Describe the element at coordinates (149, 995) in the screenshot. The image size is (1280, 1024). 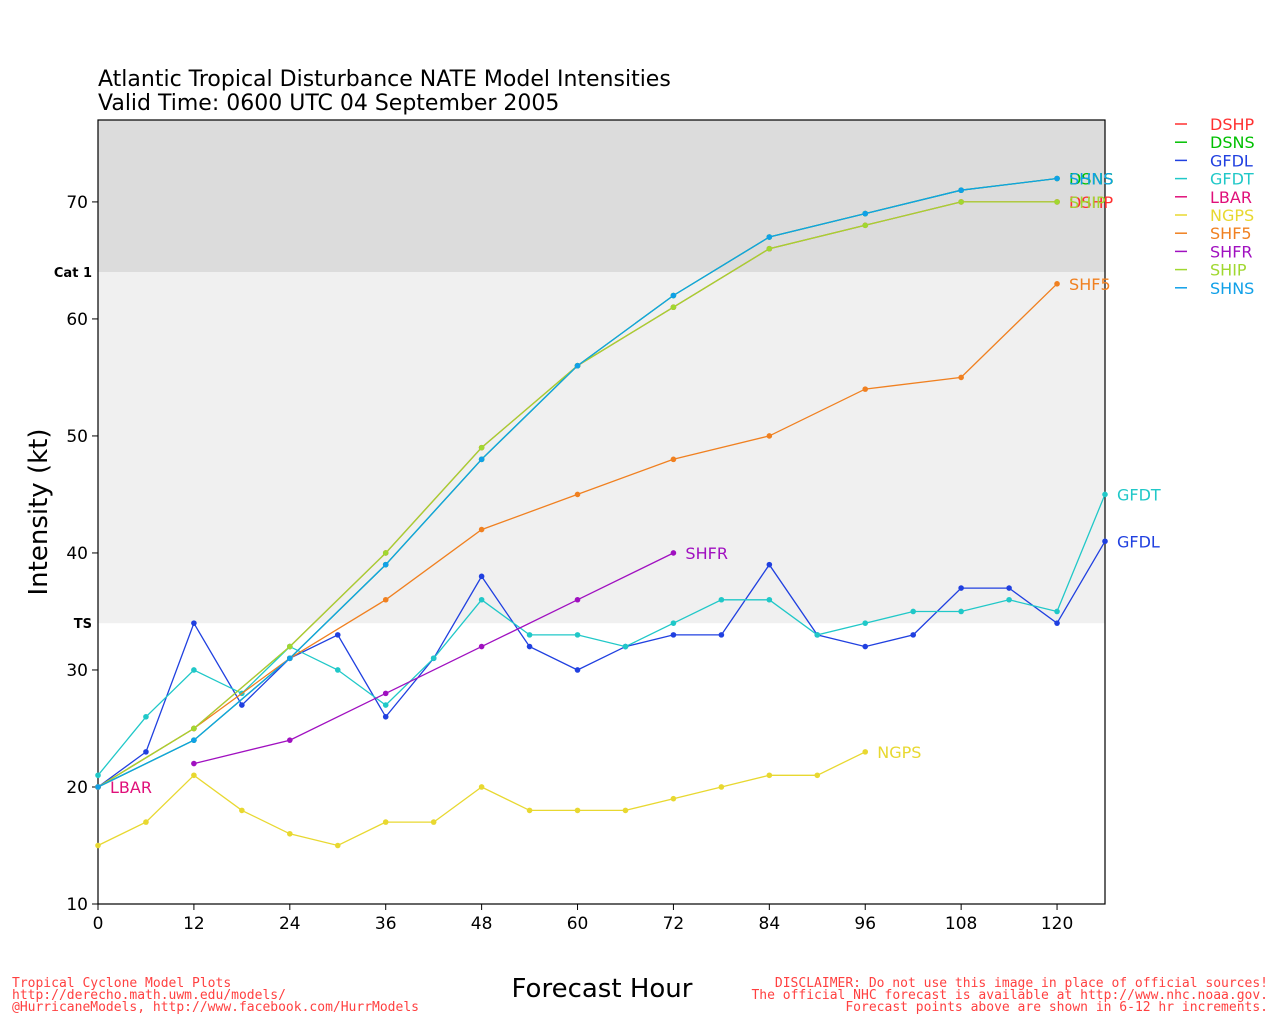
I see `footer-left-line2: http://derecho.math.uwm.edu/models/` at that location.